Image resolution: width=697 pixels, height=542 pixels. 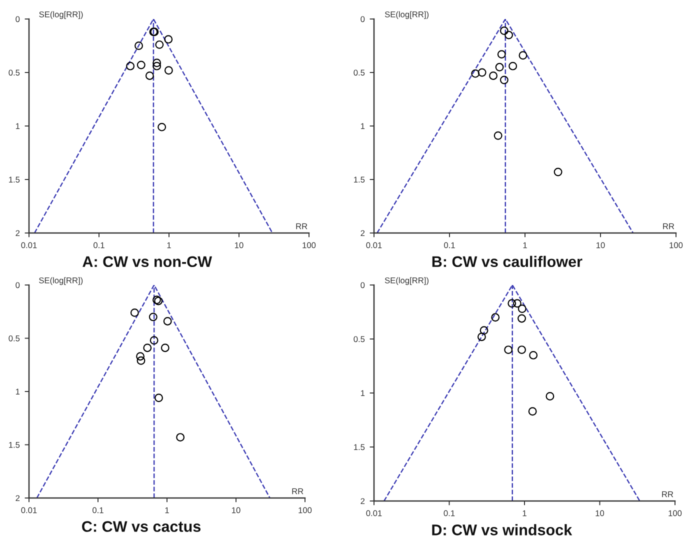 I want to click on text: D: CW vs windsock, so click(x=502, y=530).